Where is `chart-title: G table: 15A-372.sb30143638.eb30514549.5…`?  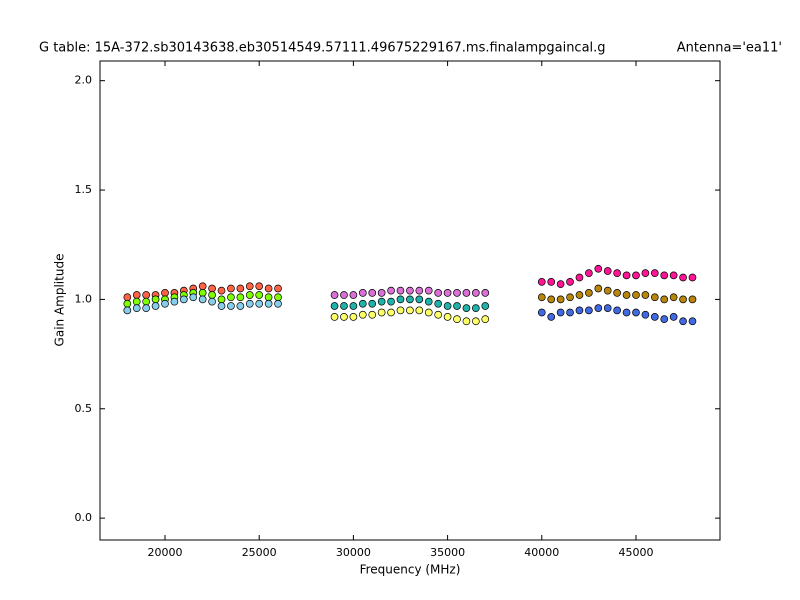
chart-title: G table: 15A-372.sb30143638.eb30514549.5… is located at coordinates (322, 48).